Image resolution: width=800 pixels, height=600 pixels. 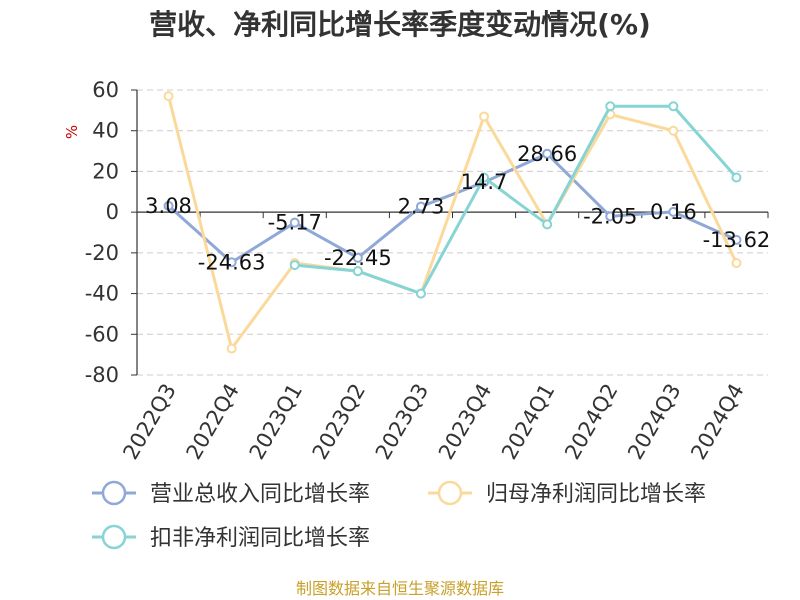 I want to click on data-label: -5.17, so click(x=295, y=223).